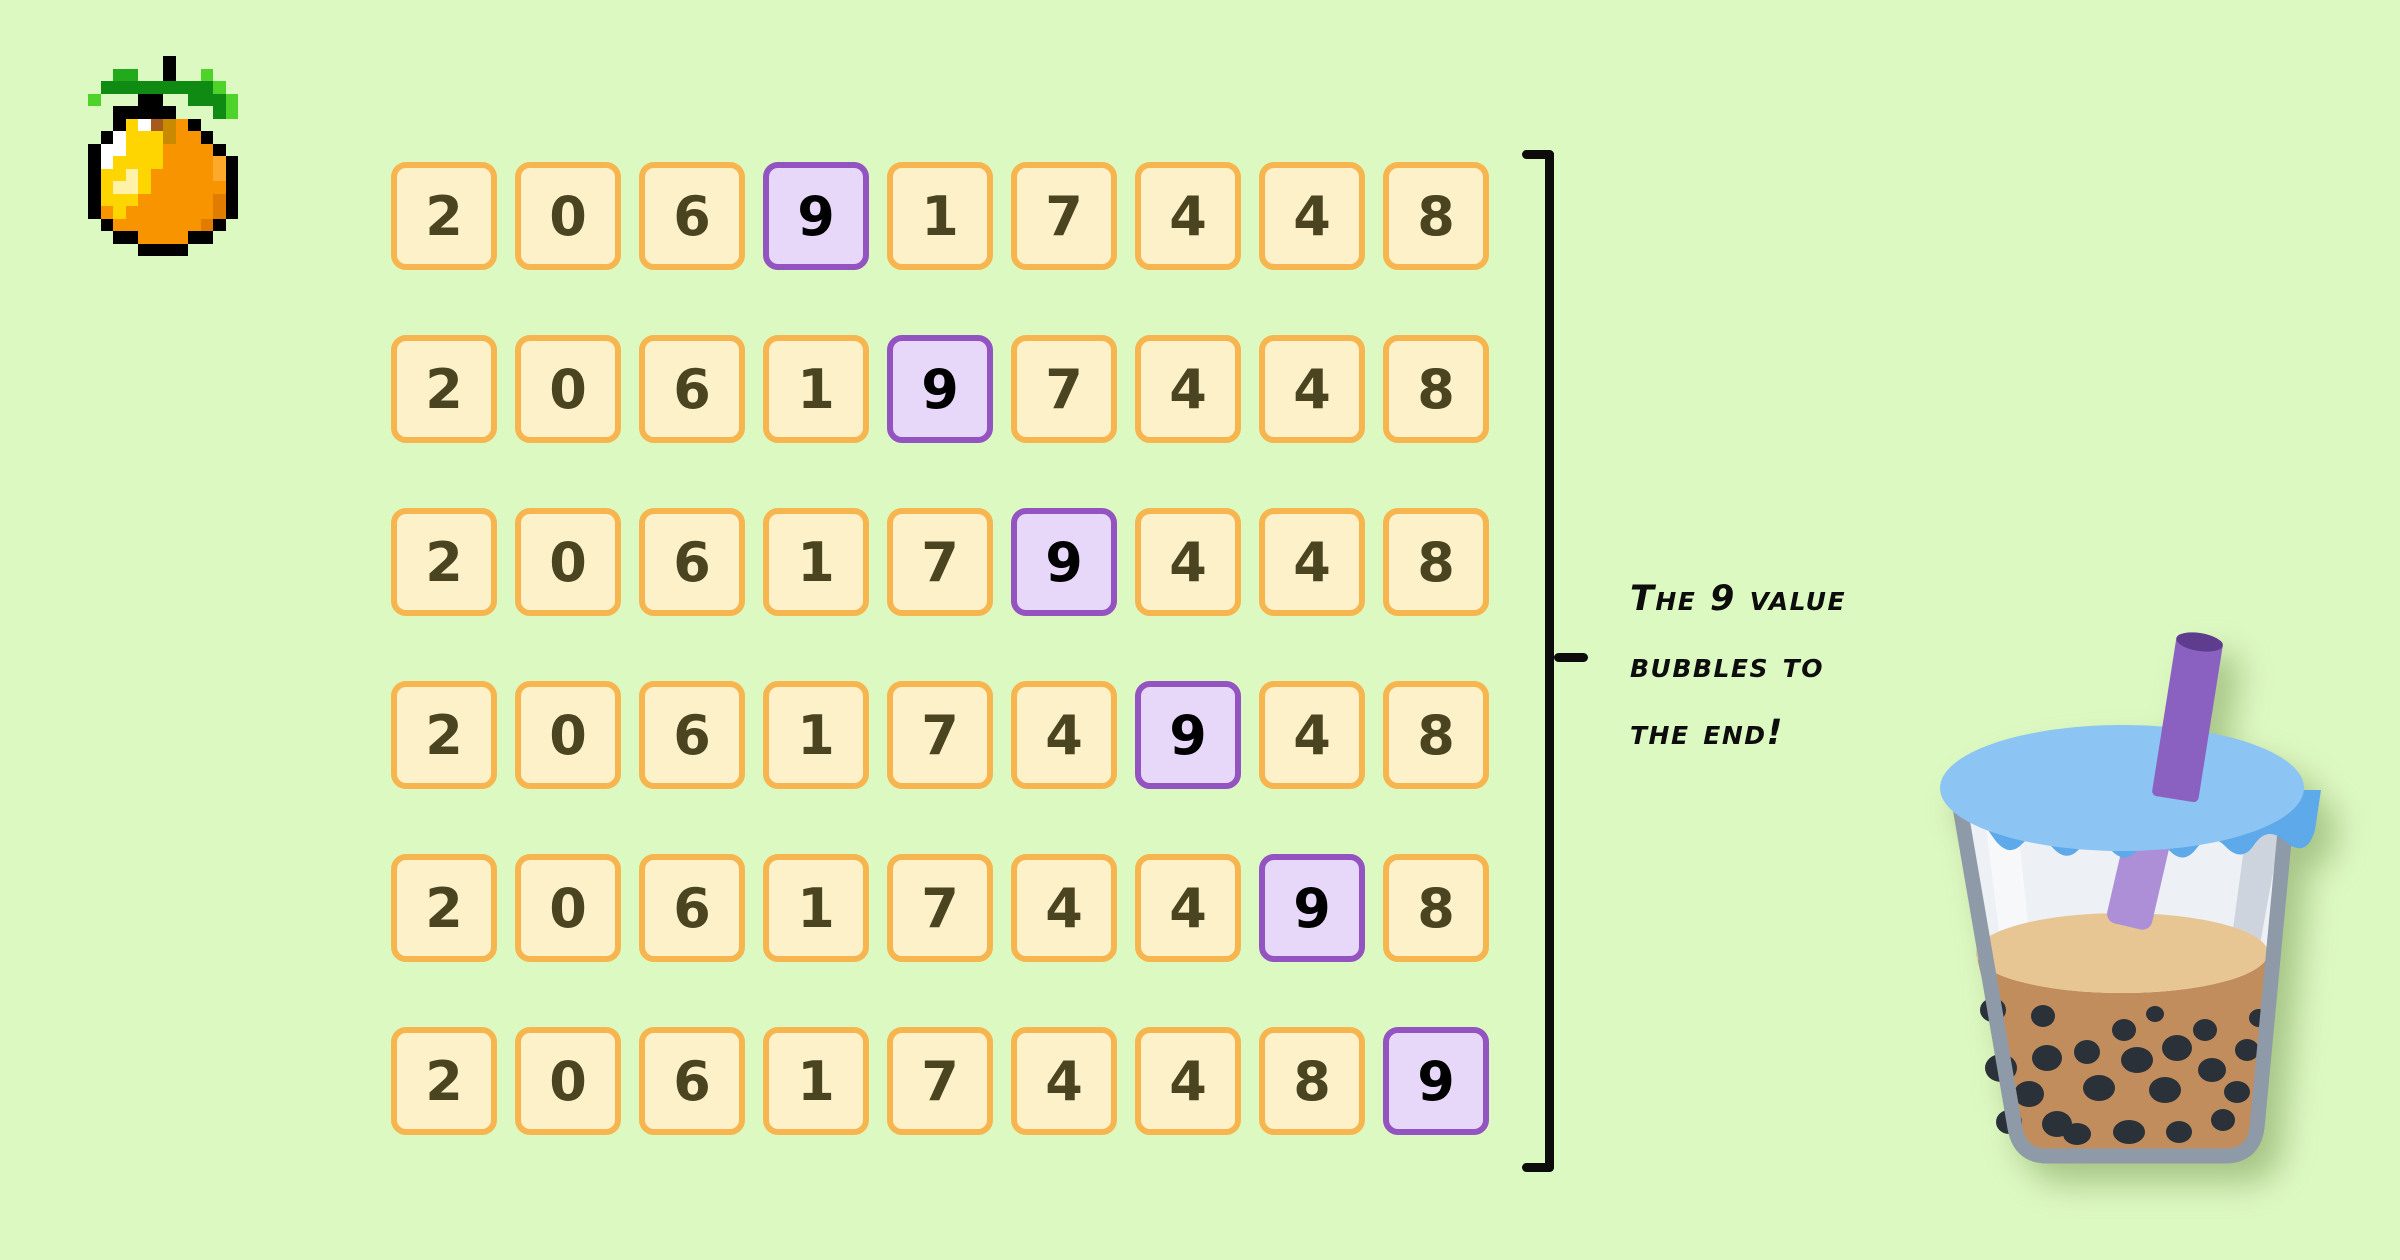 The height and width of the screenshot is (1260, 2400). What do you see at coordinates (2122, 1053) in the screenshot?
I see `tea-body` at bounding box center [2122, 1053].